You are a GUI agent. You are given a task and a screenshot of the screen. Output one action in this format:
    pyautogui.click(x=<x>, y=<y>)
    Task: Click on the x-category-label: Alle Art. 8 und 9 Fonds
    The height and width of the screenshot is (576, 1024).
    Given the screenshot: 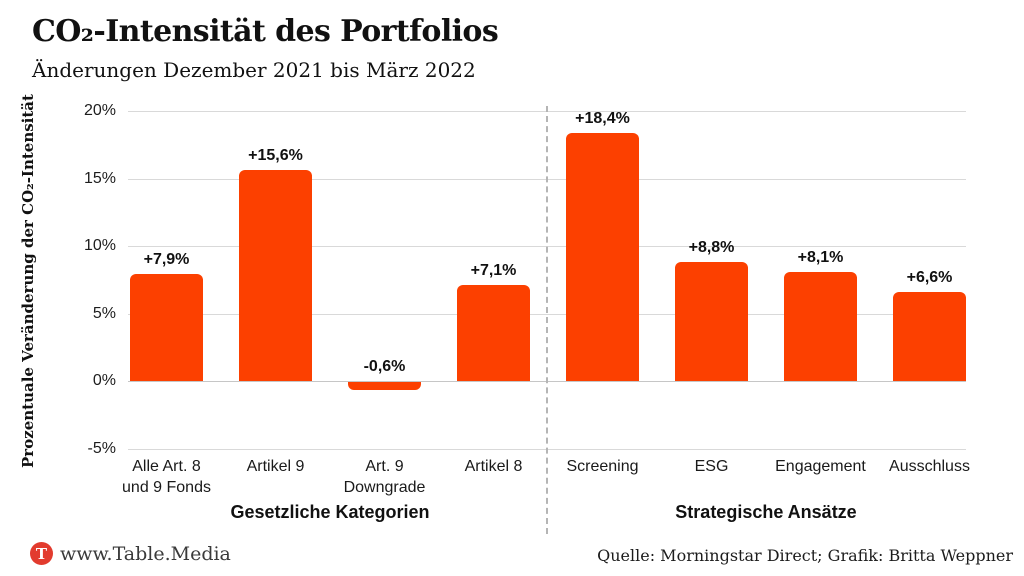 What is the action you would take?
    pyautogui.click(x=166, y=477)
    